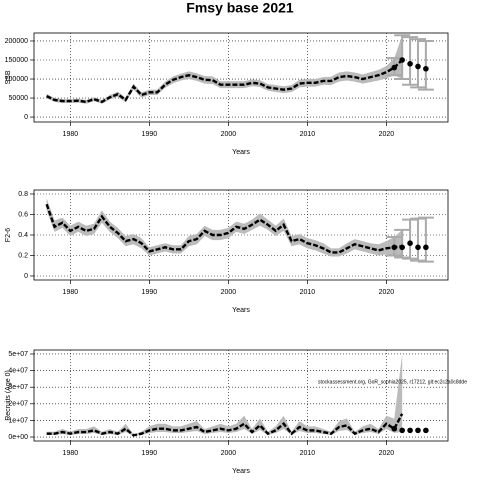 This screenshot has height=480, width=480. What do you see at coordinates (23, 194) in the screenshot?
I see `y-tick-label: 0.8` at bounding box center [23, 194].